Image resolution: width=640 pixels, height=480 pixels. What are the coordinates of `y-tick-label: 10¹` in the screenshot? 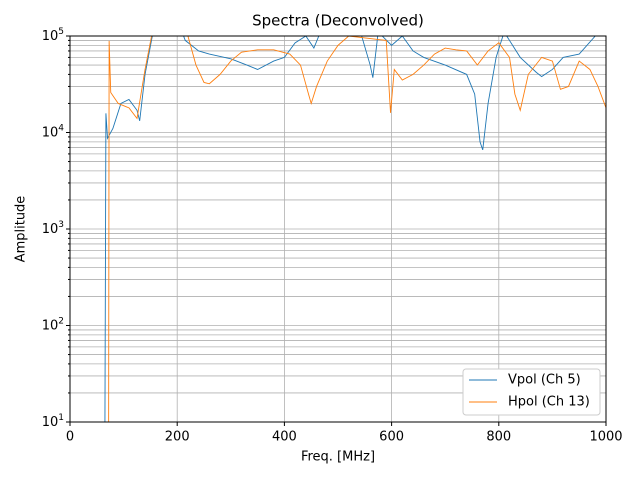 It's located at (53, 421).